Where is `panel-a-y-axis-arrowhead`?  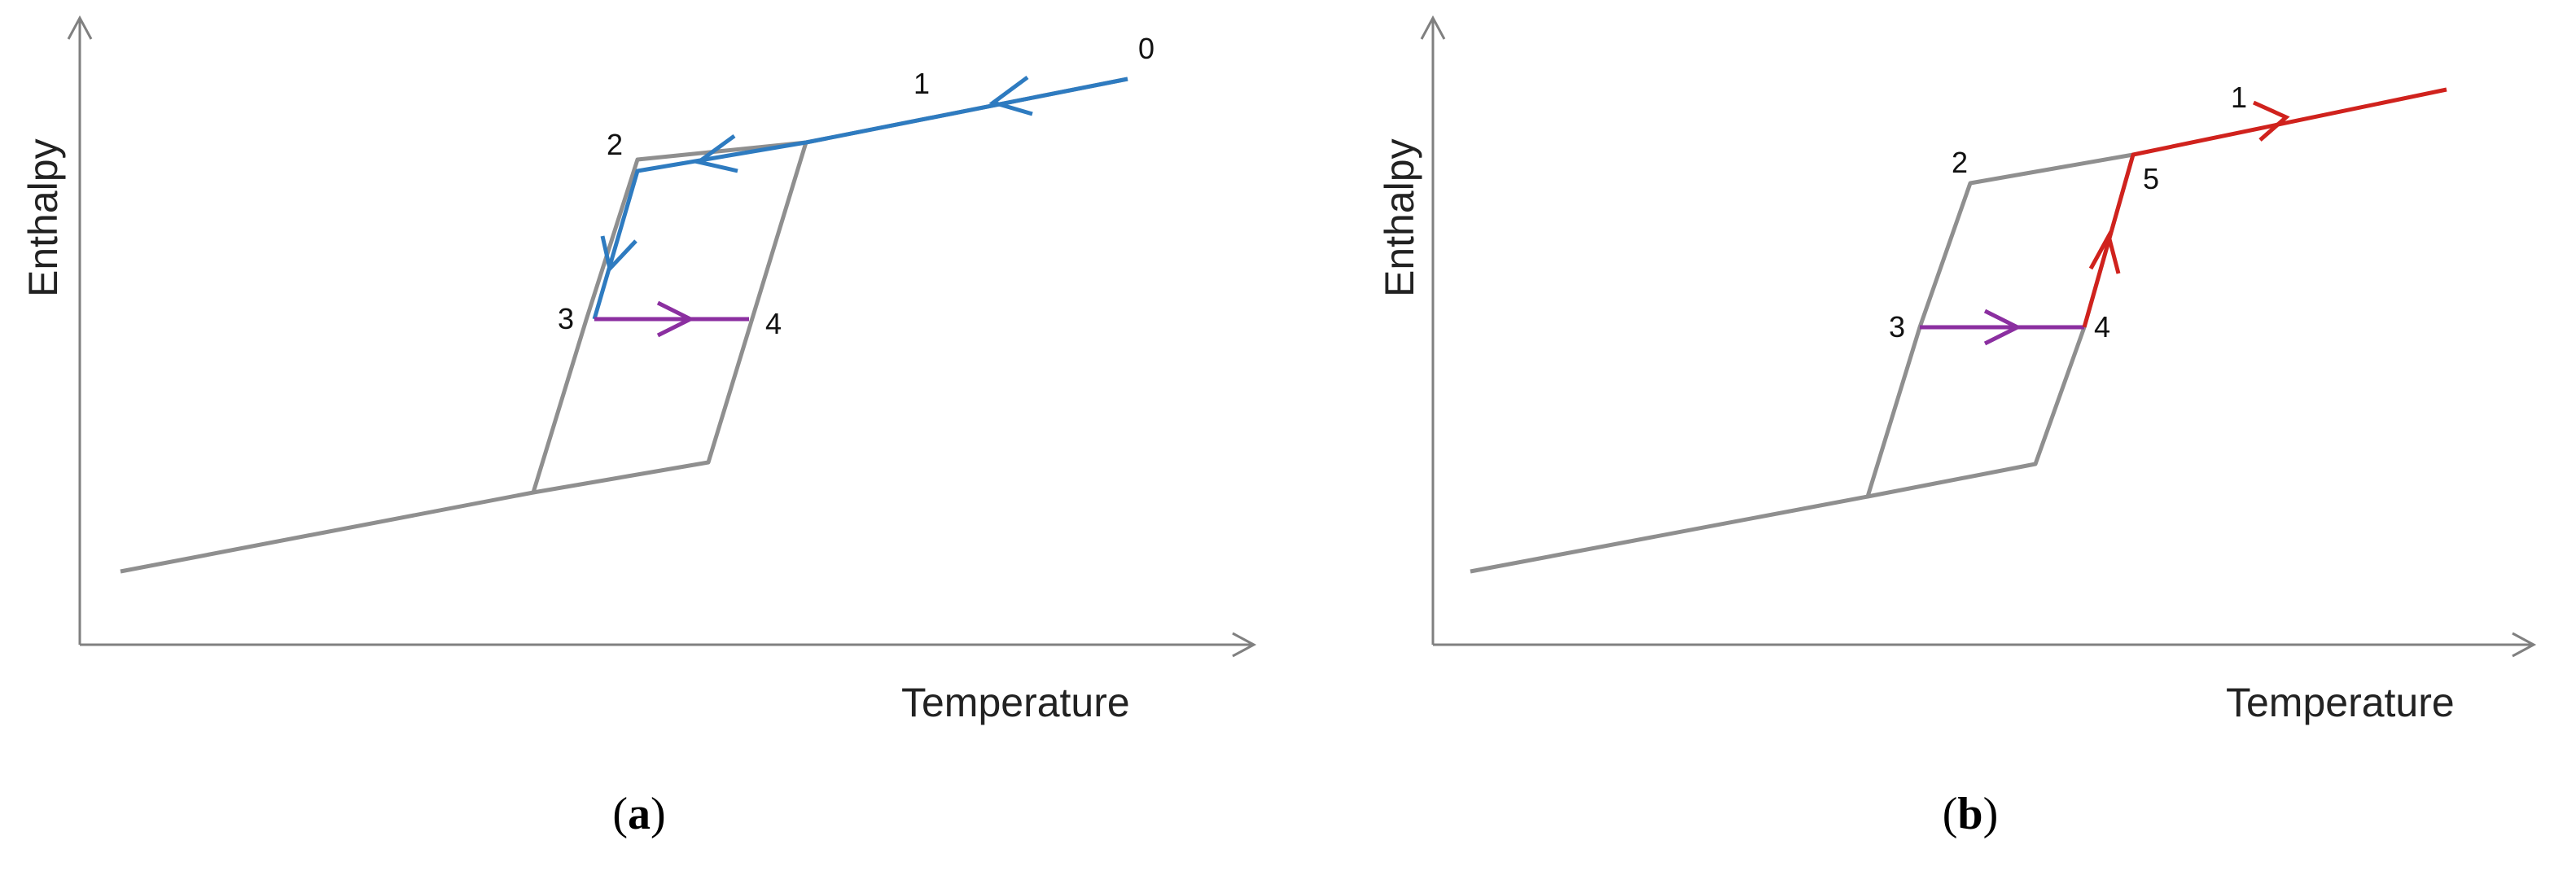
panel-a-y-axis-arrowhead is located at coordinates (80, 27).